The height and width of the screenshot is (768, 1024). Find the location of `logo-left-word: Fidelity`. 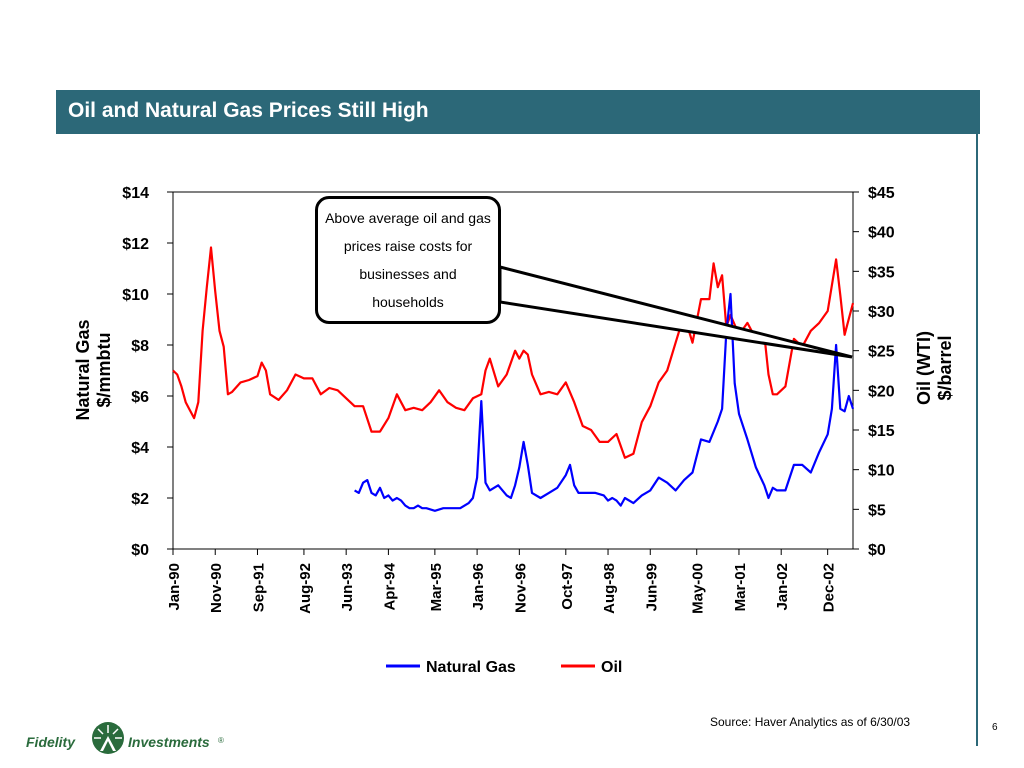

logo-left-word: Fidelity is located at coordinates (51, 742).